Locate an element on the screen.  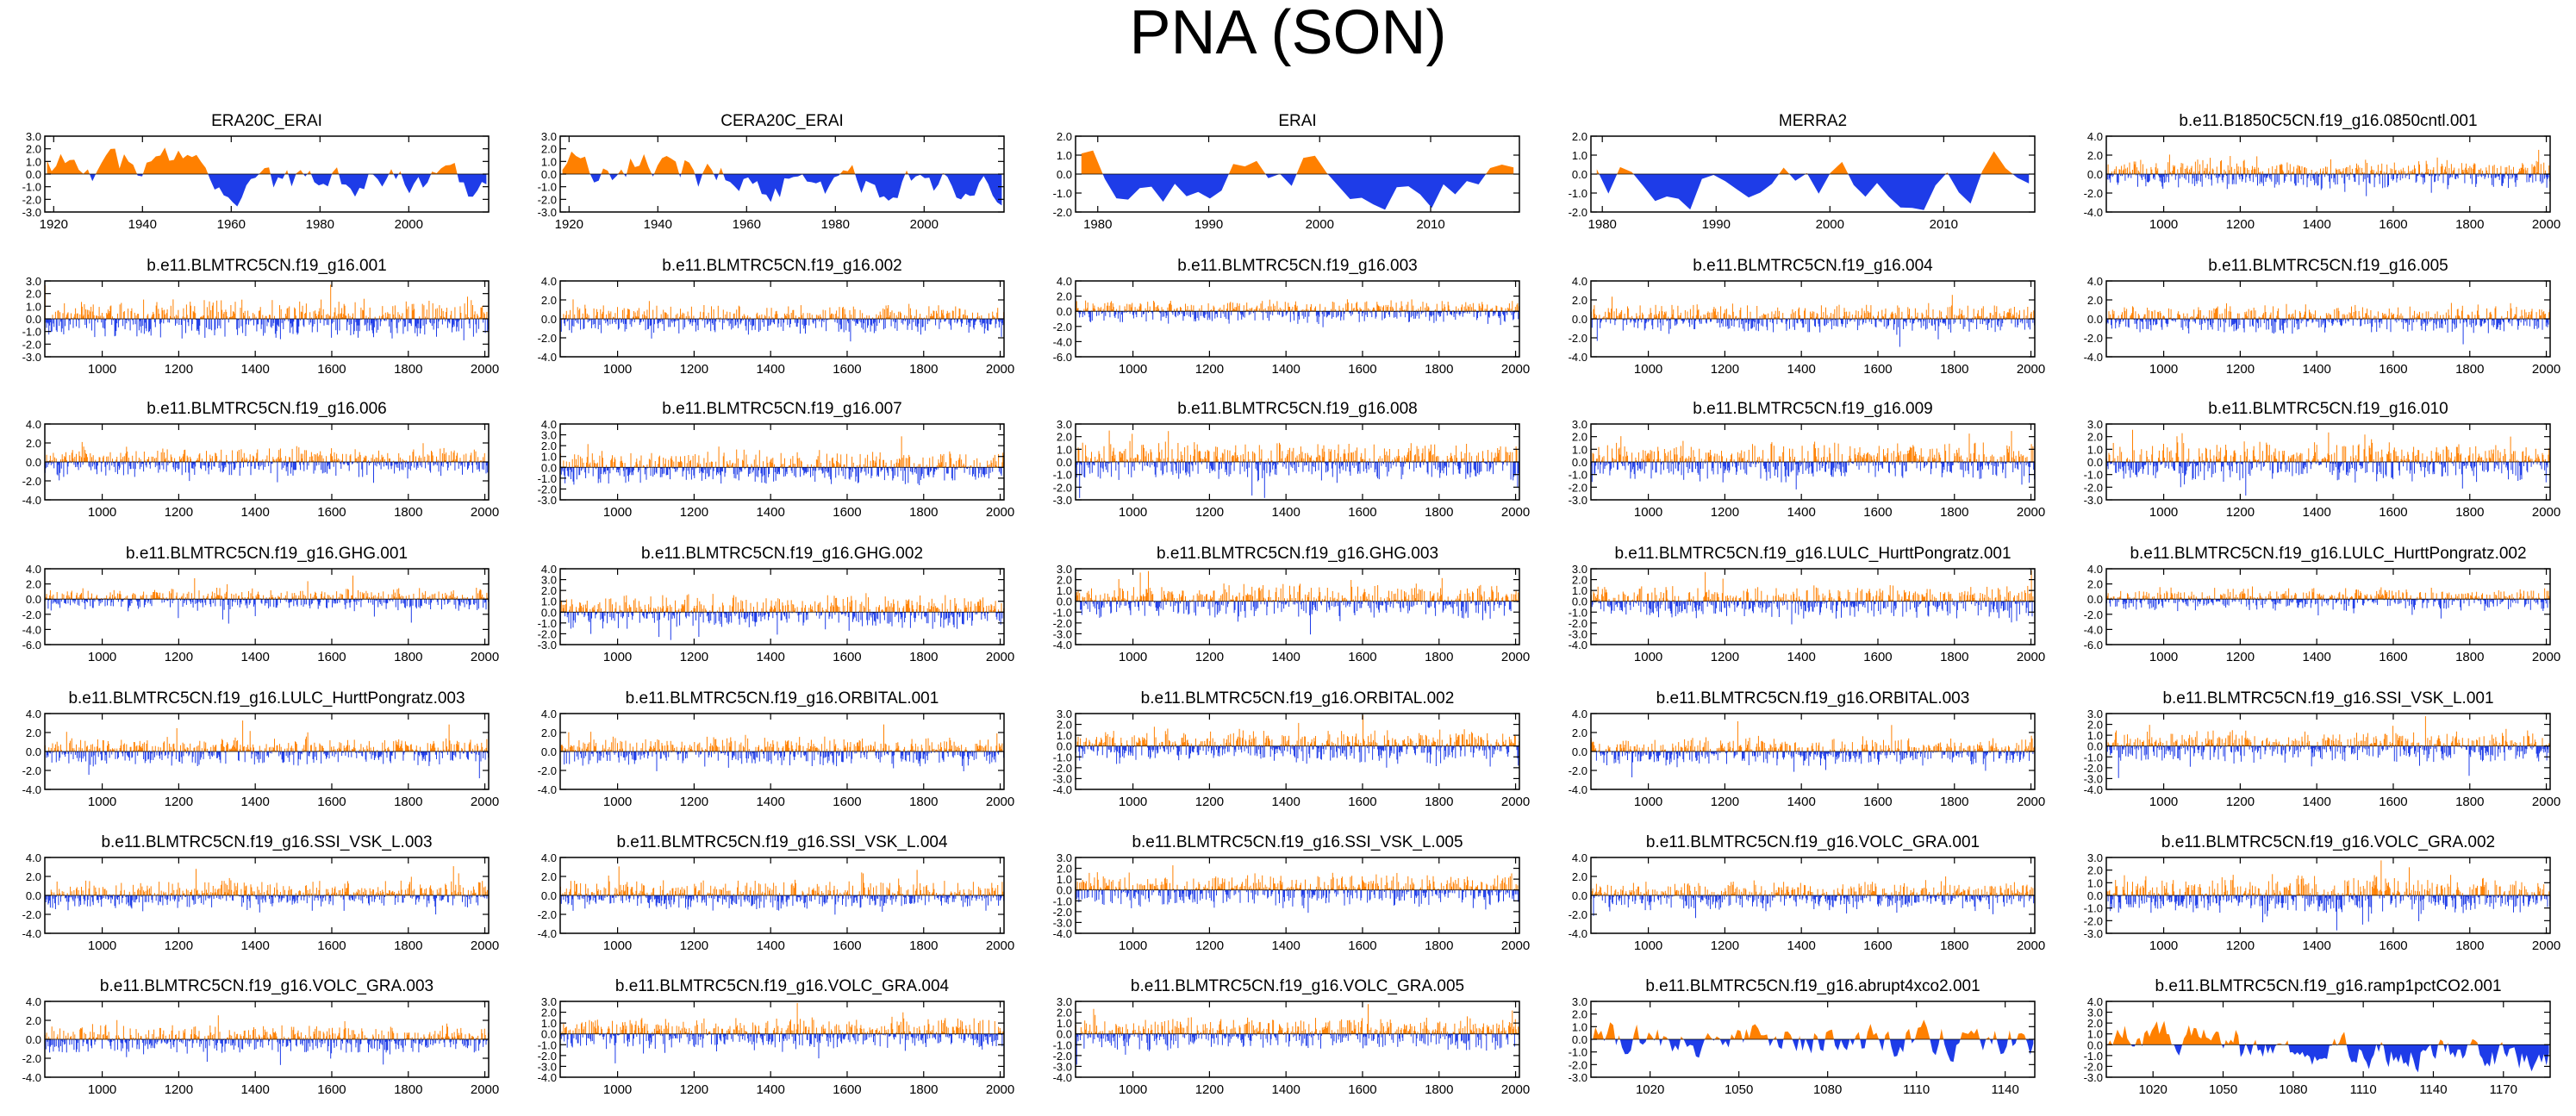
panel-title: ERAI is located at coordinates (1297, 121).